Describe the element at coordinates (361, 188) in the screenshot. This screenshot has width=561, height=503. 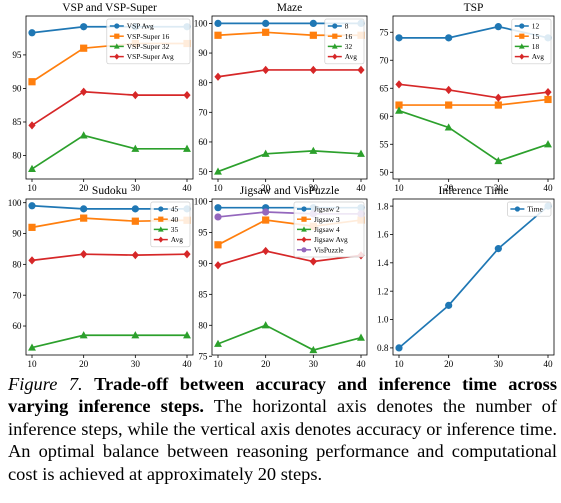
I see `x-tick-label: 40` at that location.